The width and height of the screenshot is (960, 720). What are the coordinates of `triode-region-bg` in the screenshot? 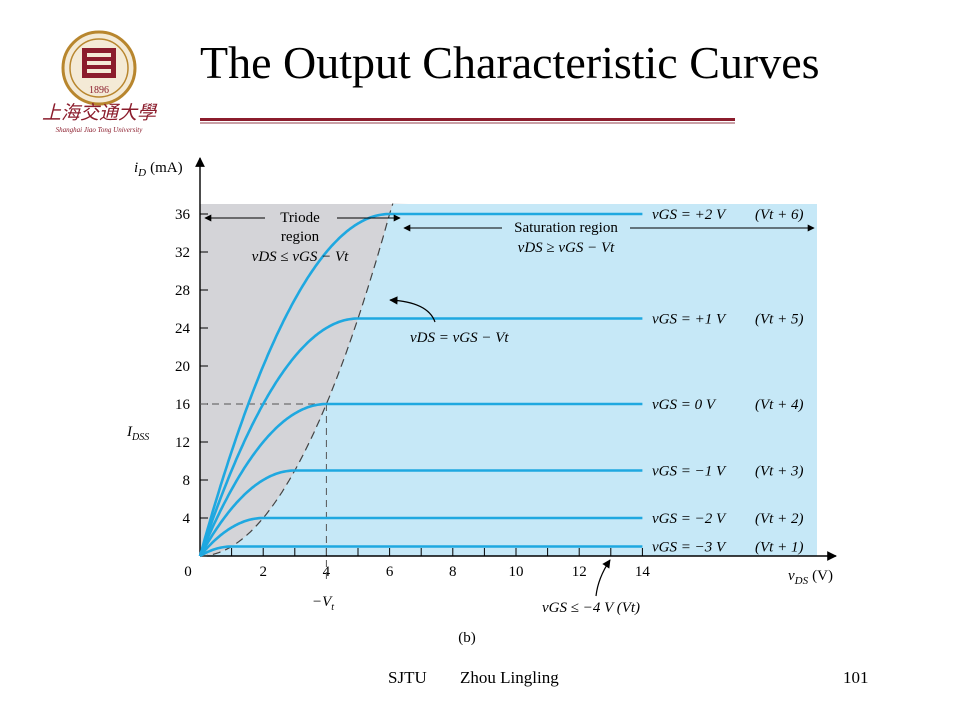 It's located at (304, 379).